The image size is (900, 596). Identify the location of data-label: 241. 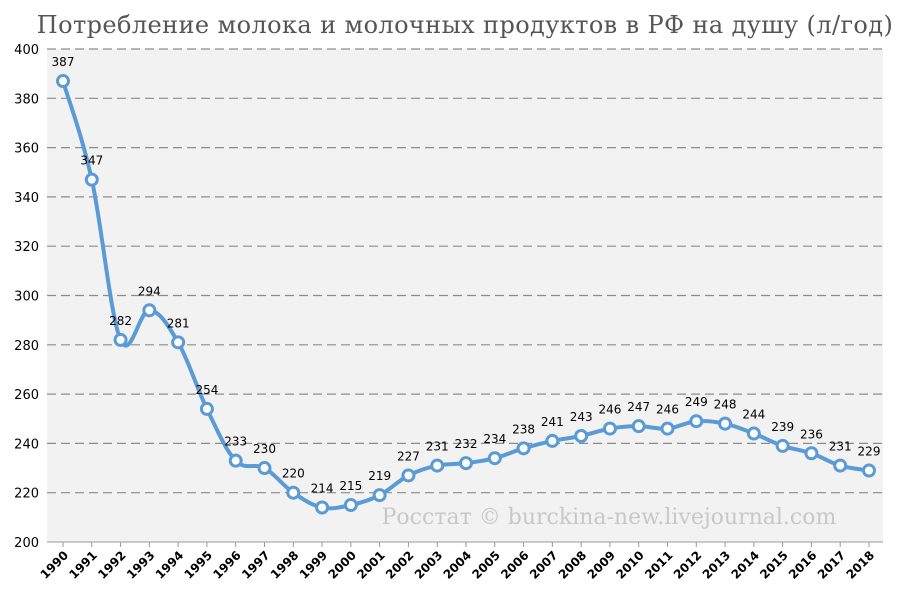
(552, 422).